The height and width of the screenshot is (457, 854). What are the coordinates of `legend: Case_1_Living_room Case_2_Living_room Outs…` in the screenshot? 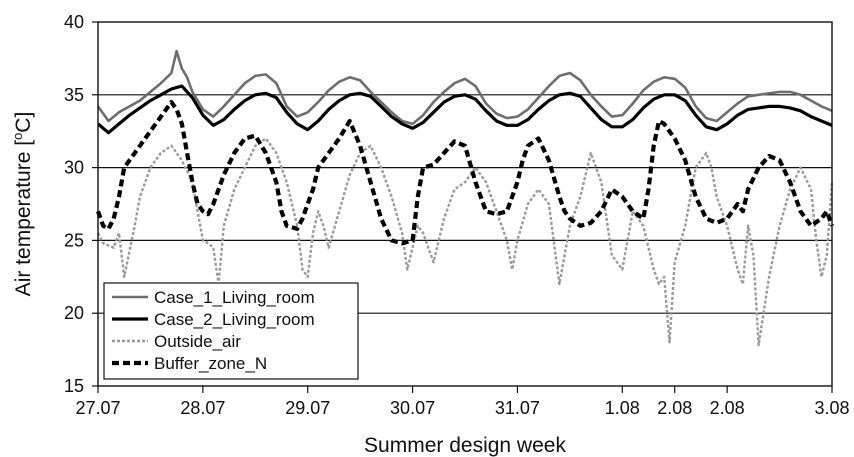 It's located at (231, 331).